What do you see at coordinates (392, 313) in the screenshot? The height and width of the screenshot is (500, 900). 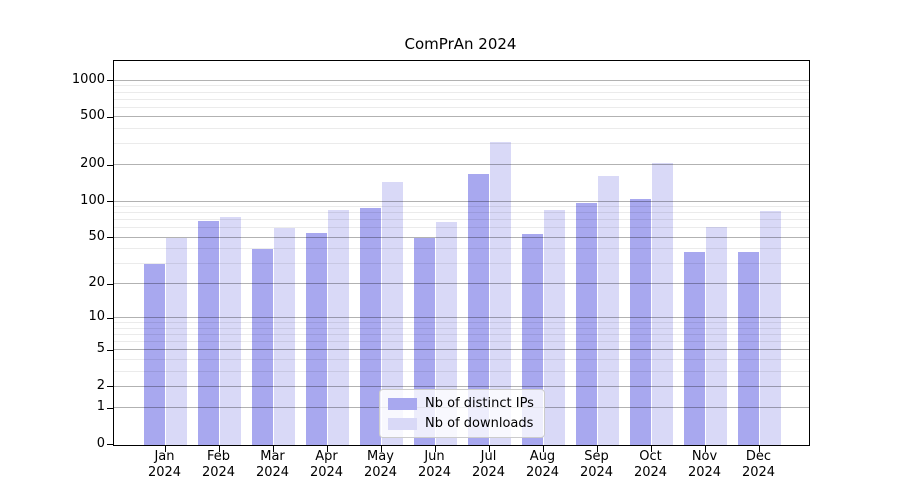 I see `bar-downloads-may` at bounding box center [392, 313].